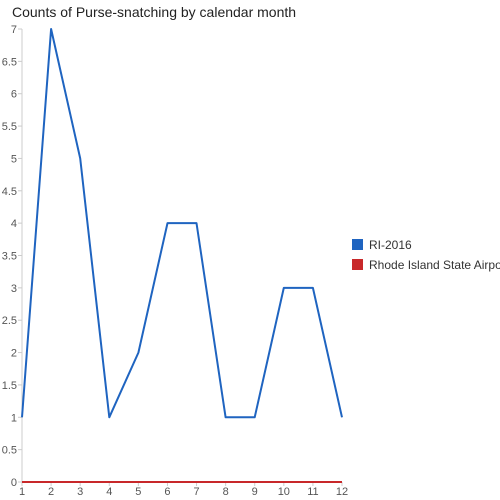  What do you see at coordinates (434, 265) in the screenshot?
I see `legend-label: Rhode Island State Airport` at bounding box center [434, 265].